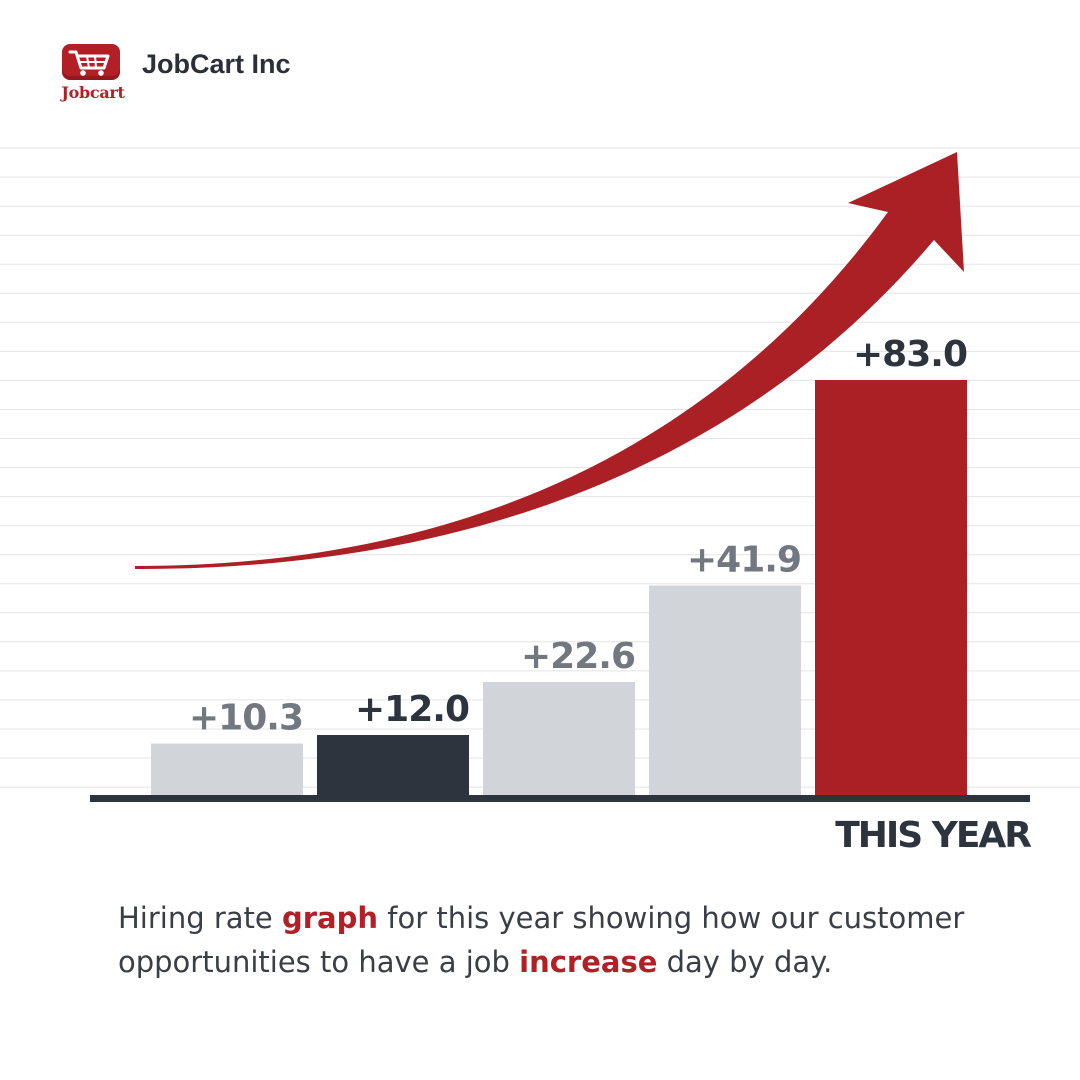 The image size is (1080, 1080). What do you see at coordinates (744, 560) in the screenshot?
I see `bar-value-label: +41.9` at bounding box center [744, 560].